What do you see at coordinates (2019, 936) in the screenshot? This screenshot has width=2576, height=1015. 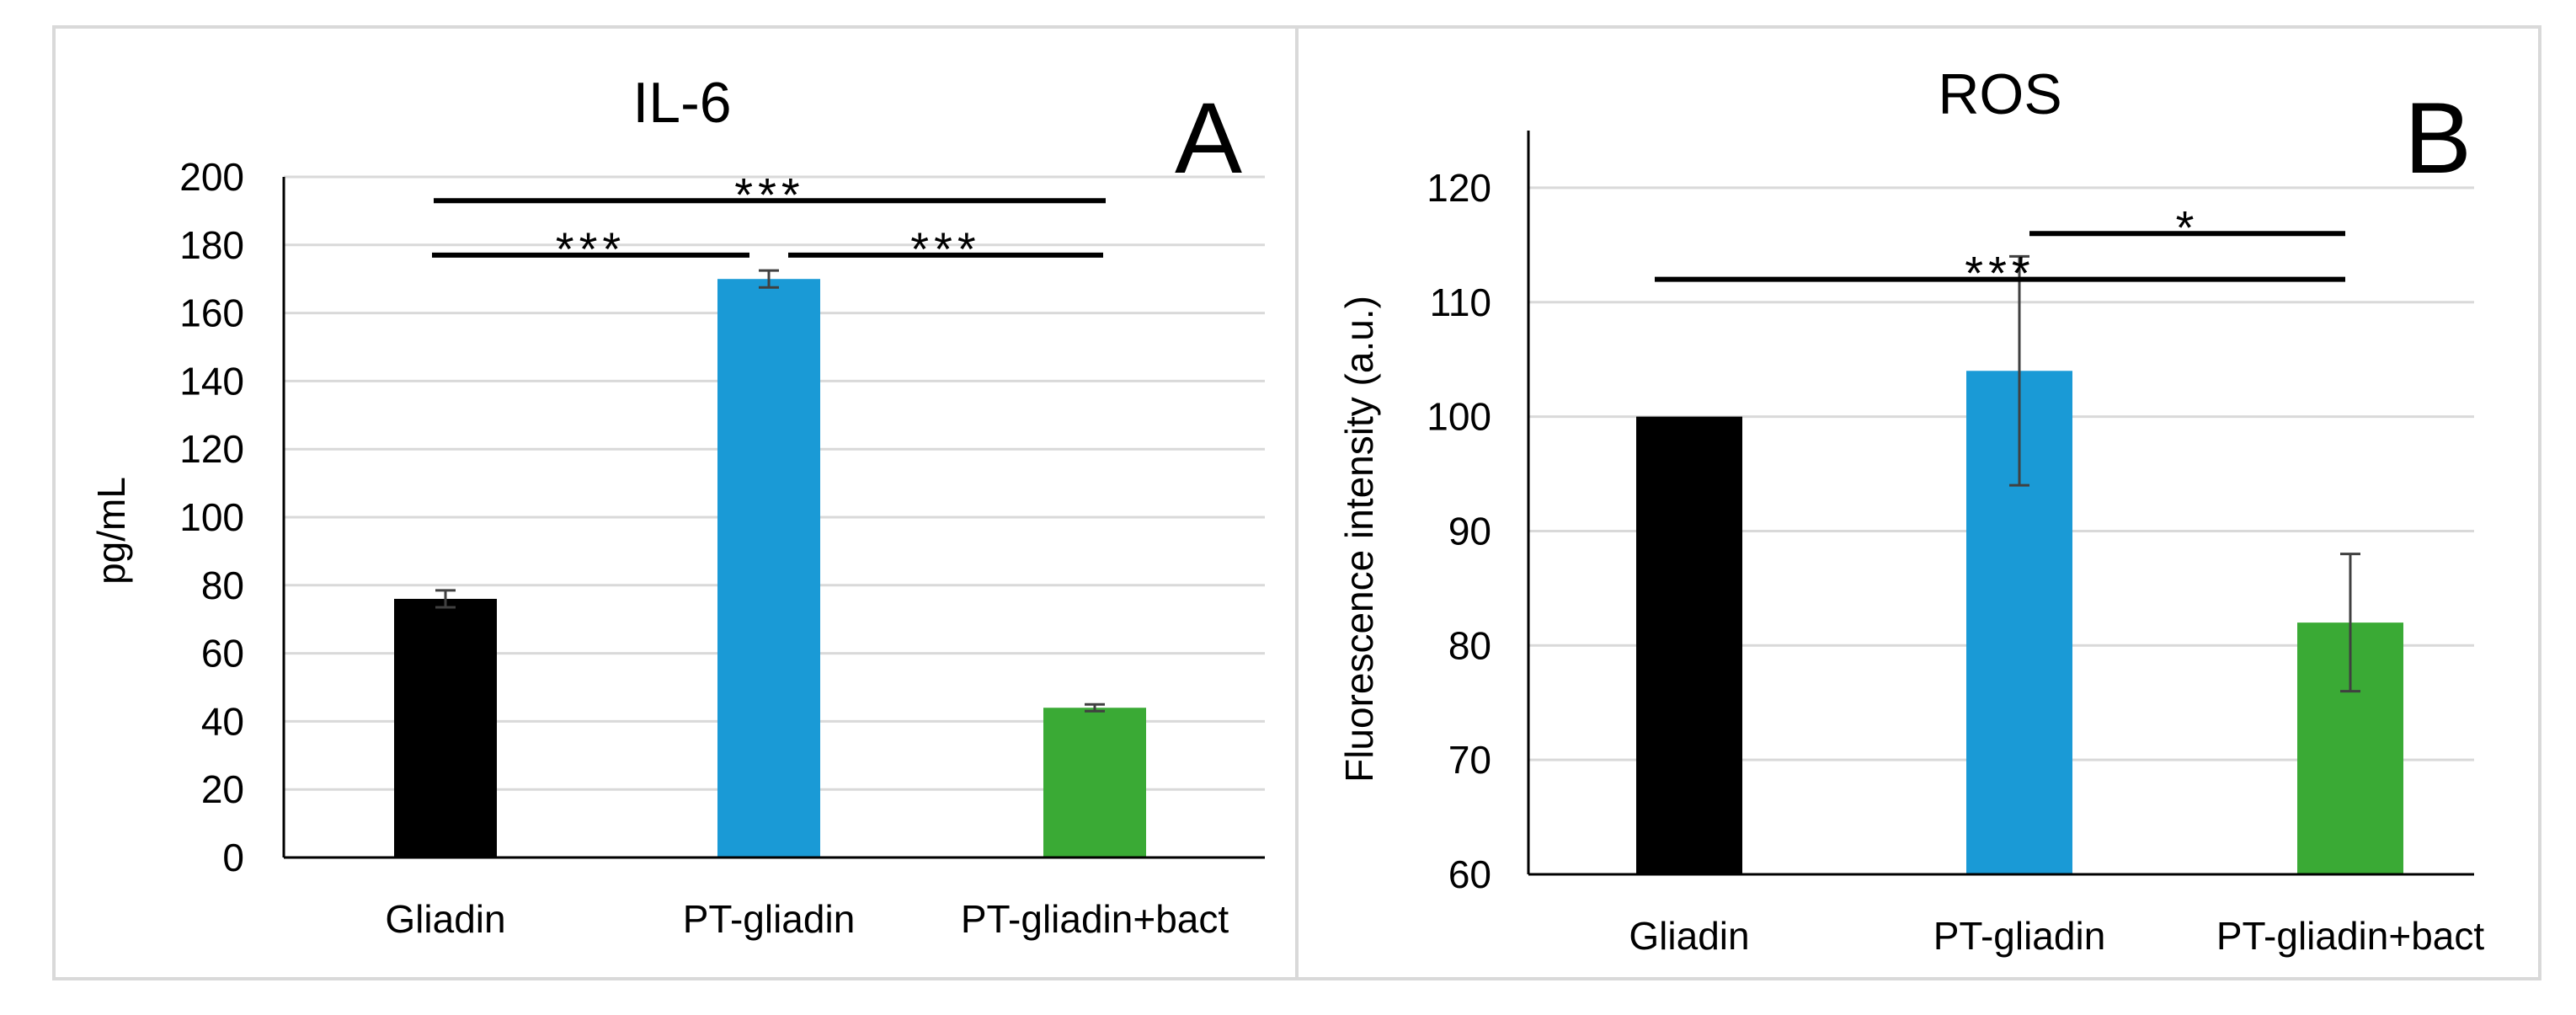 I see `panel-b-x-category-label: PT-gliadin` at bounding box center [2019, 936].